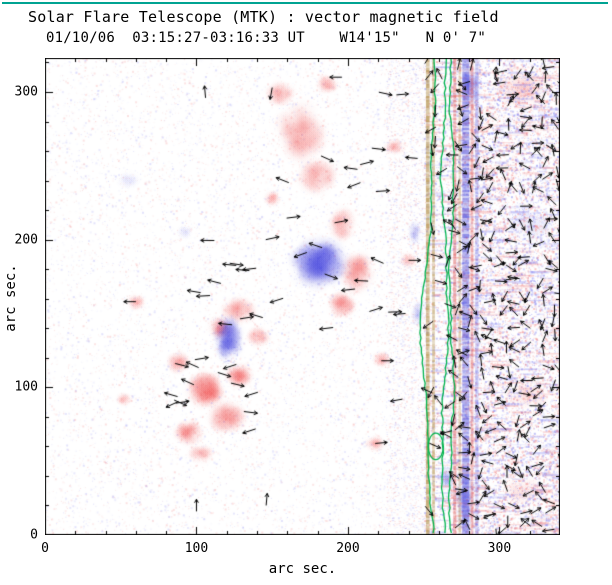 The image size is (612, 585). What do you see at coordinates (26, 92) in the screenshot?
I see `y-tick-label: 300` at bounding box center [26, 92].